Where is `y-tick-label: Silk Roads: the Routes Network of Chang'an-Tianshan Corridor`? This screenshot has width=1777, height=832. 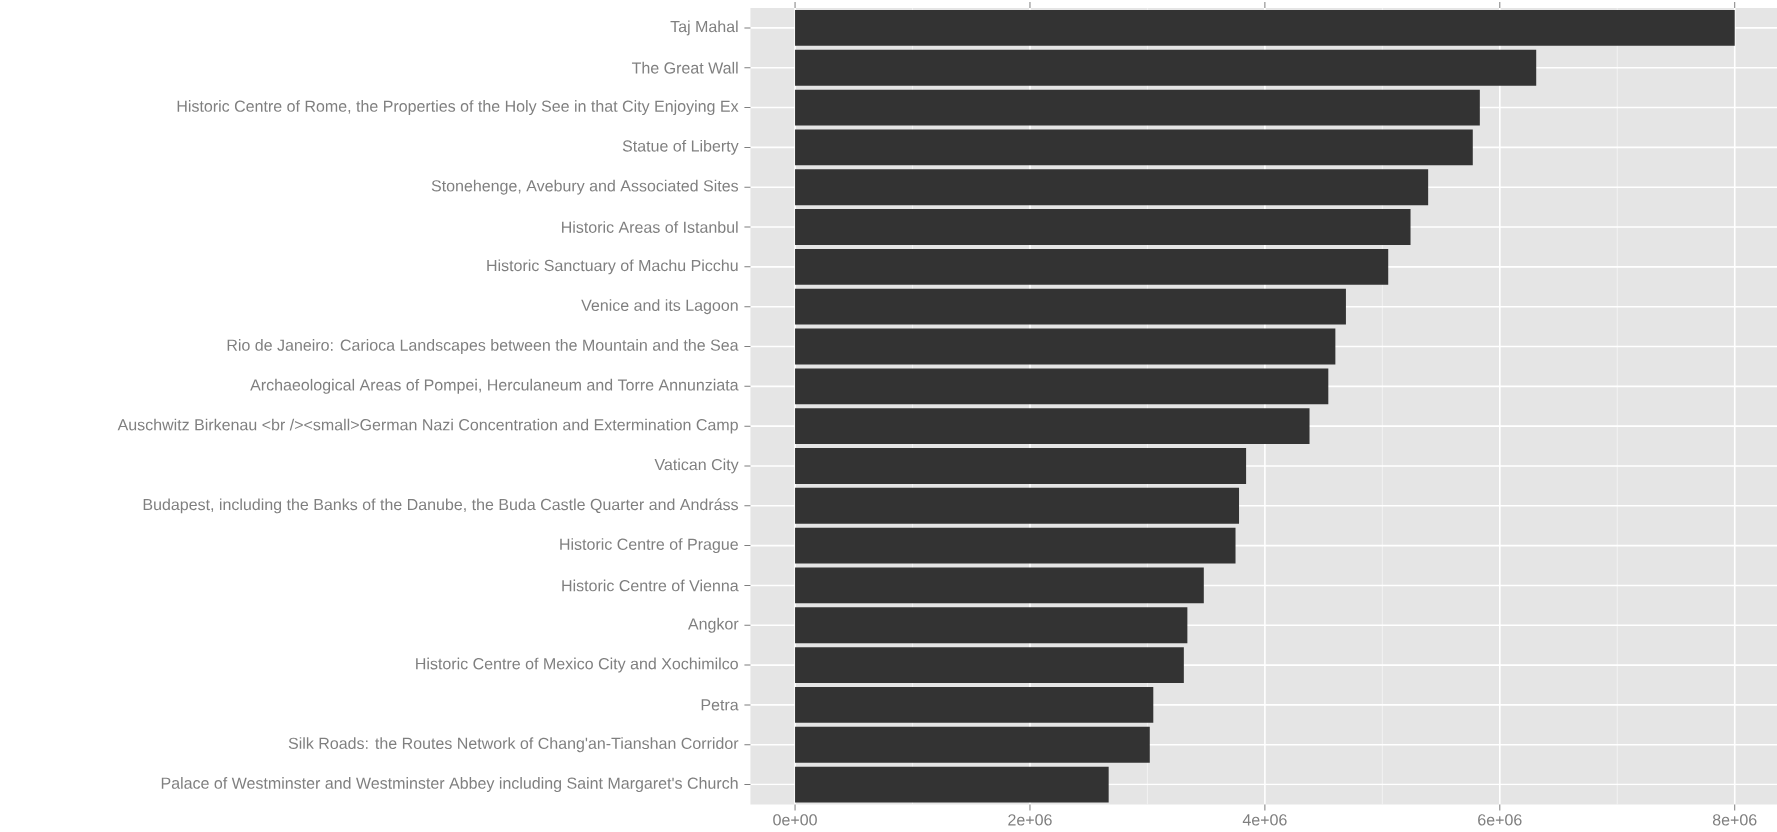
y-tick-label: Silk Roads: the Routes Network of Chang'an-Tianshan Corridor is located at coordinates (513, 744).